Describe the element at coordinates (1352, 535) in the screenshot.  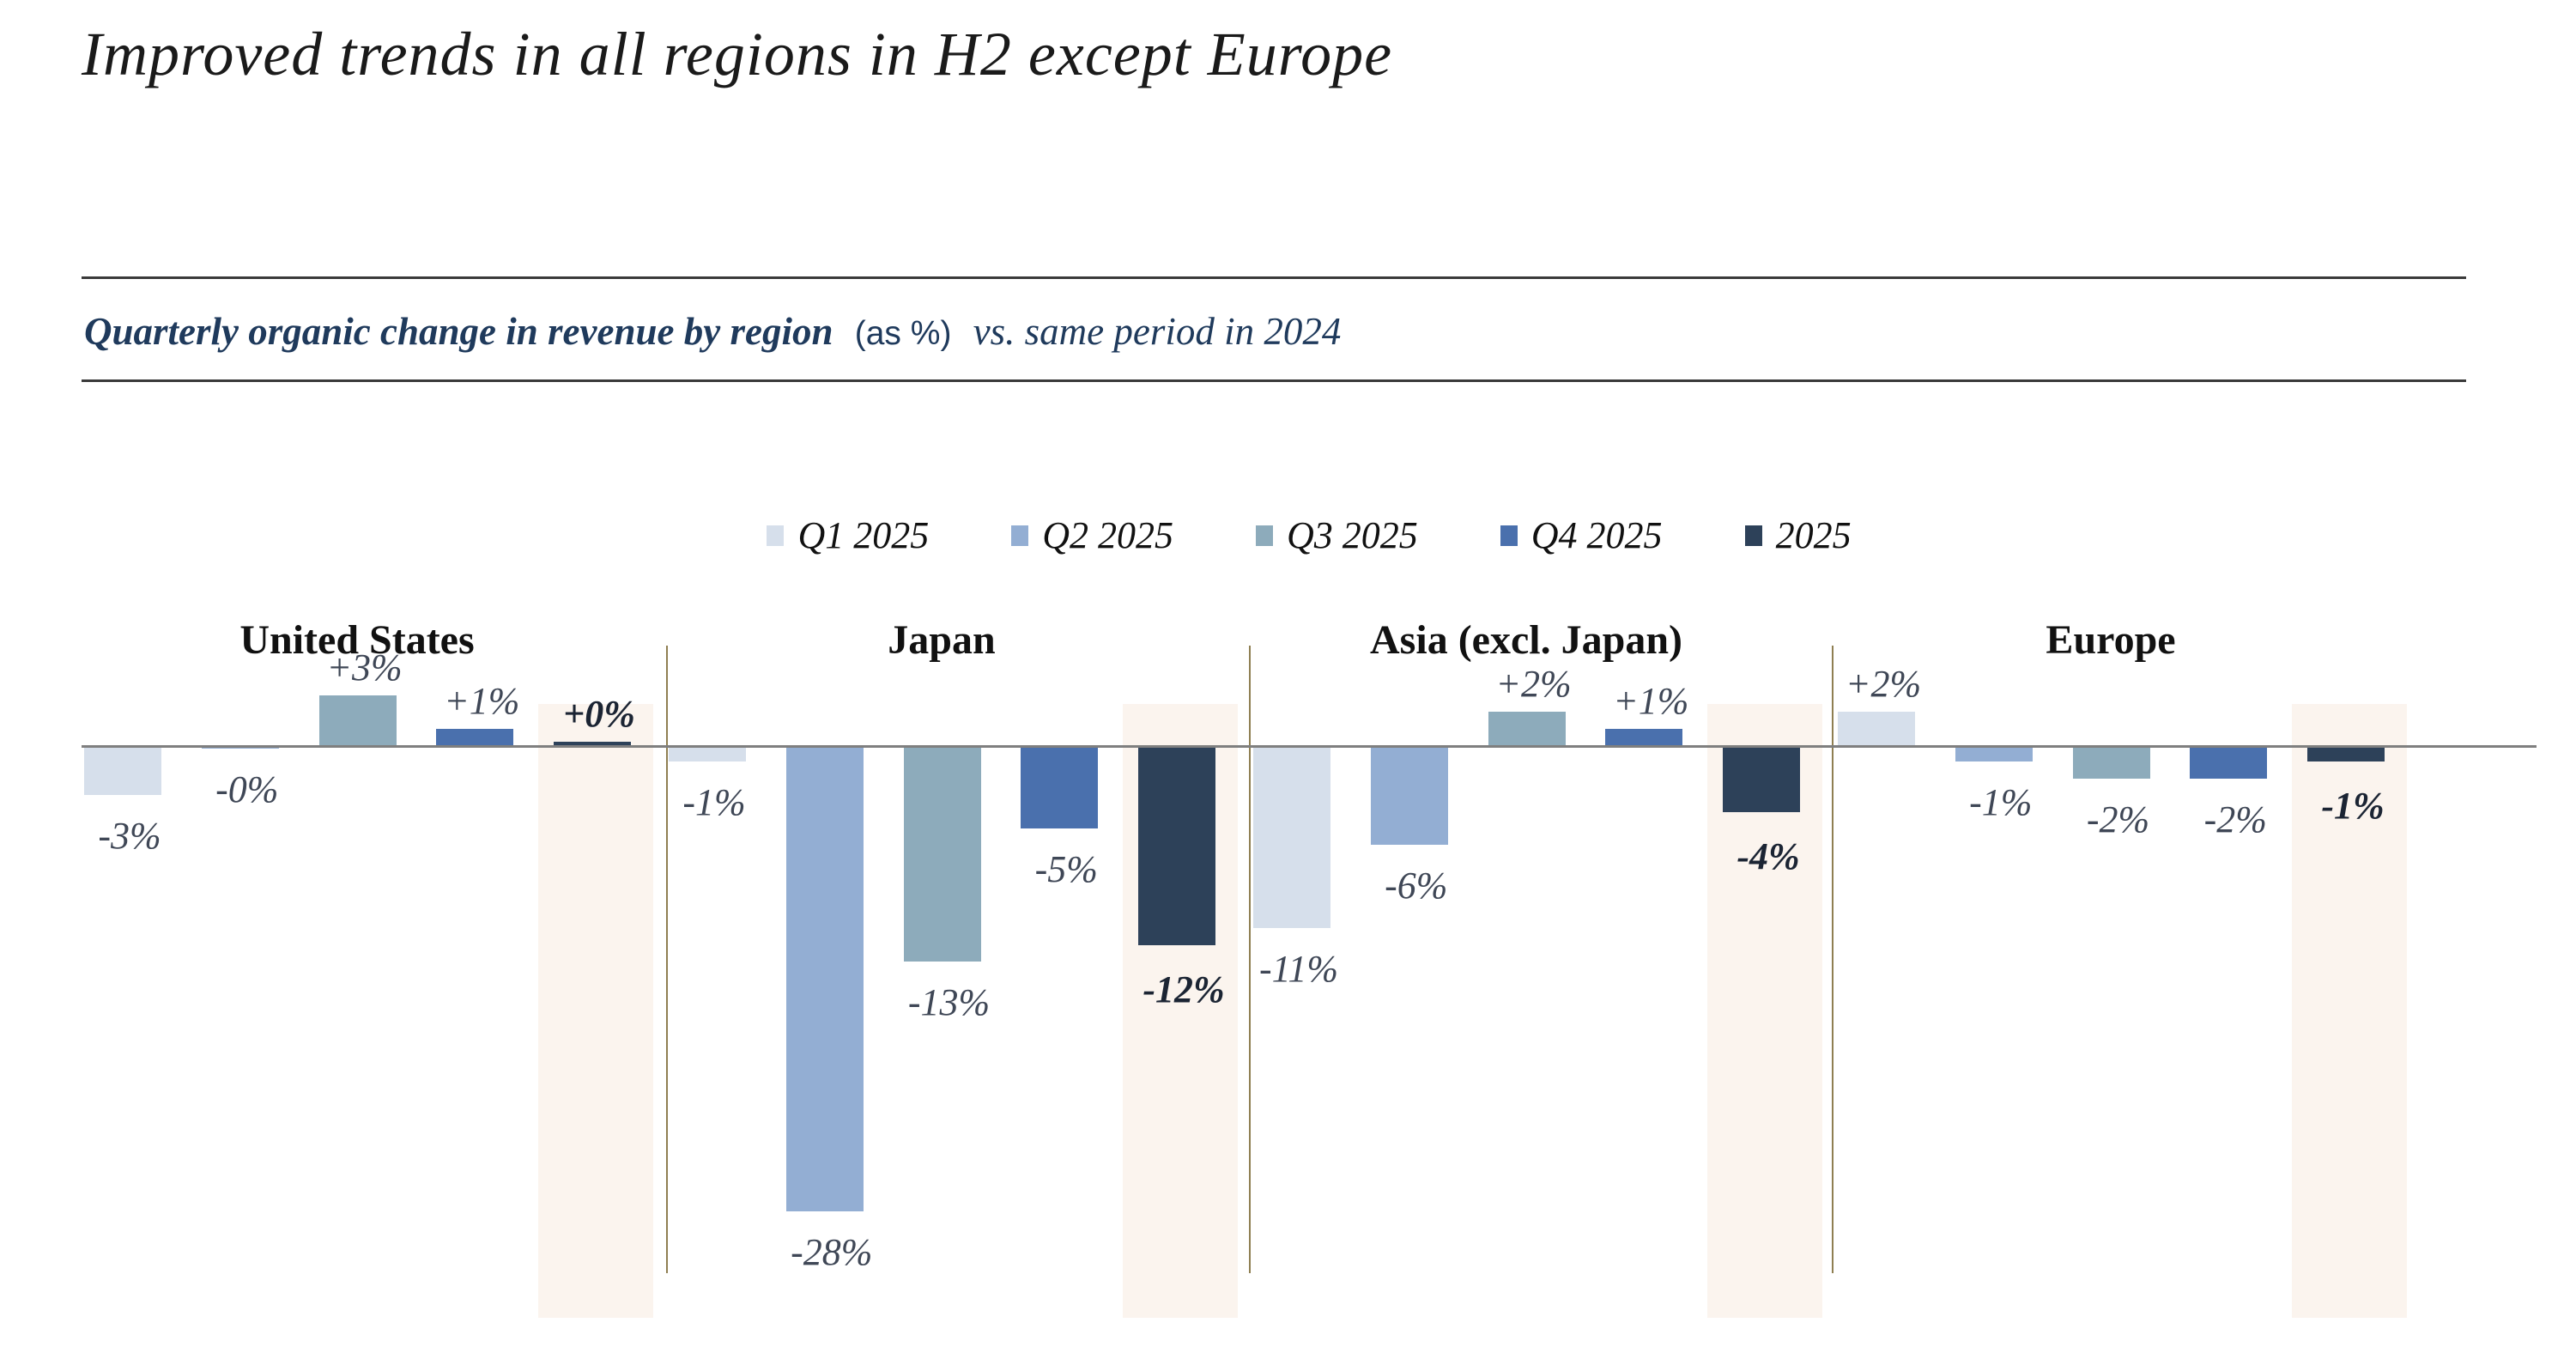
I see `legend-label: Q3 2025` at that location.